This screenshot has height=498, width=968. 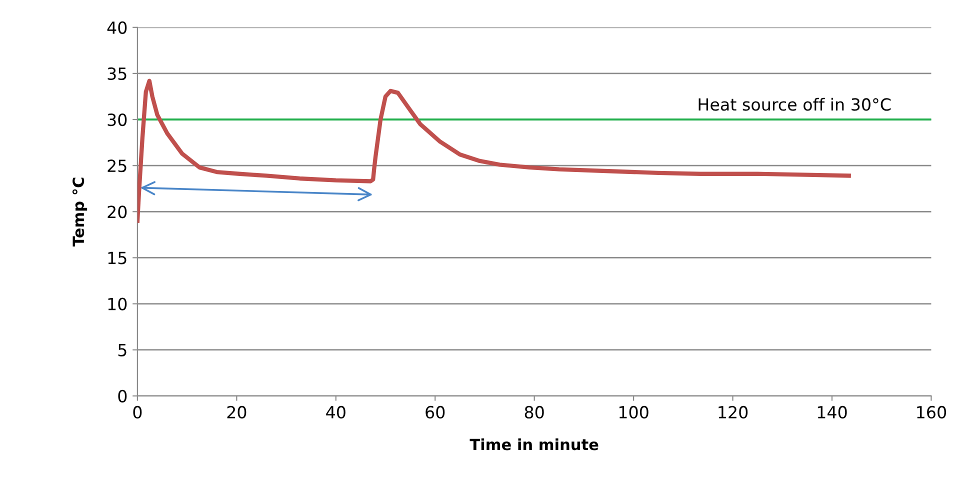 I want to click on x-tick-label: 80, so click(x=534, y=412).